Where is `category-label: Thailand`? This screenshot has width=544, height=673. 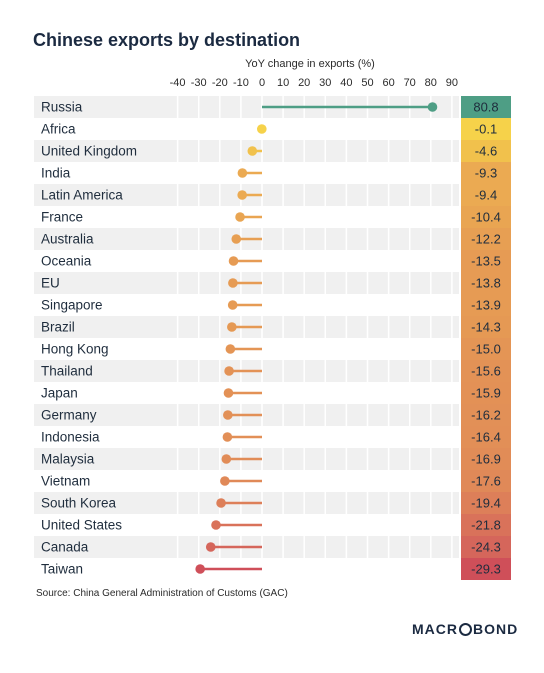
category-label: Thailand is located at coordinates (67, 371).